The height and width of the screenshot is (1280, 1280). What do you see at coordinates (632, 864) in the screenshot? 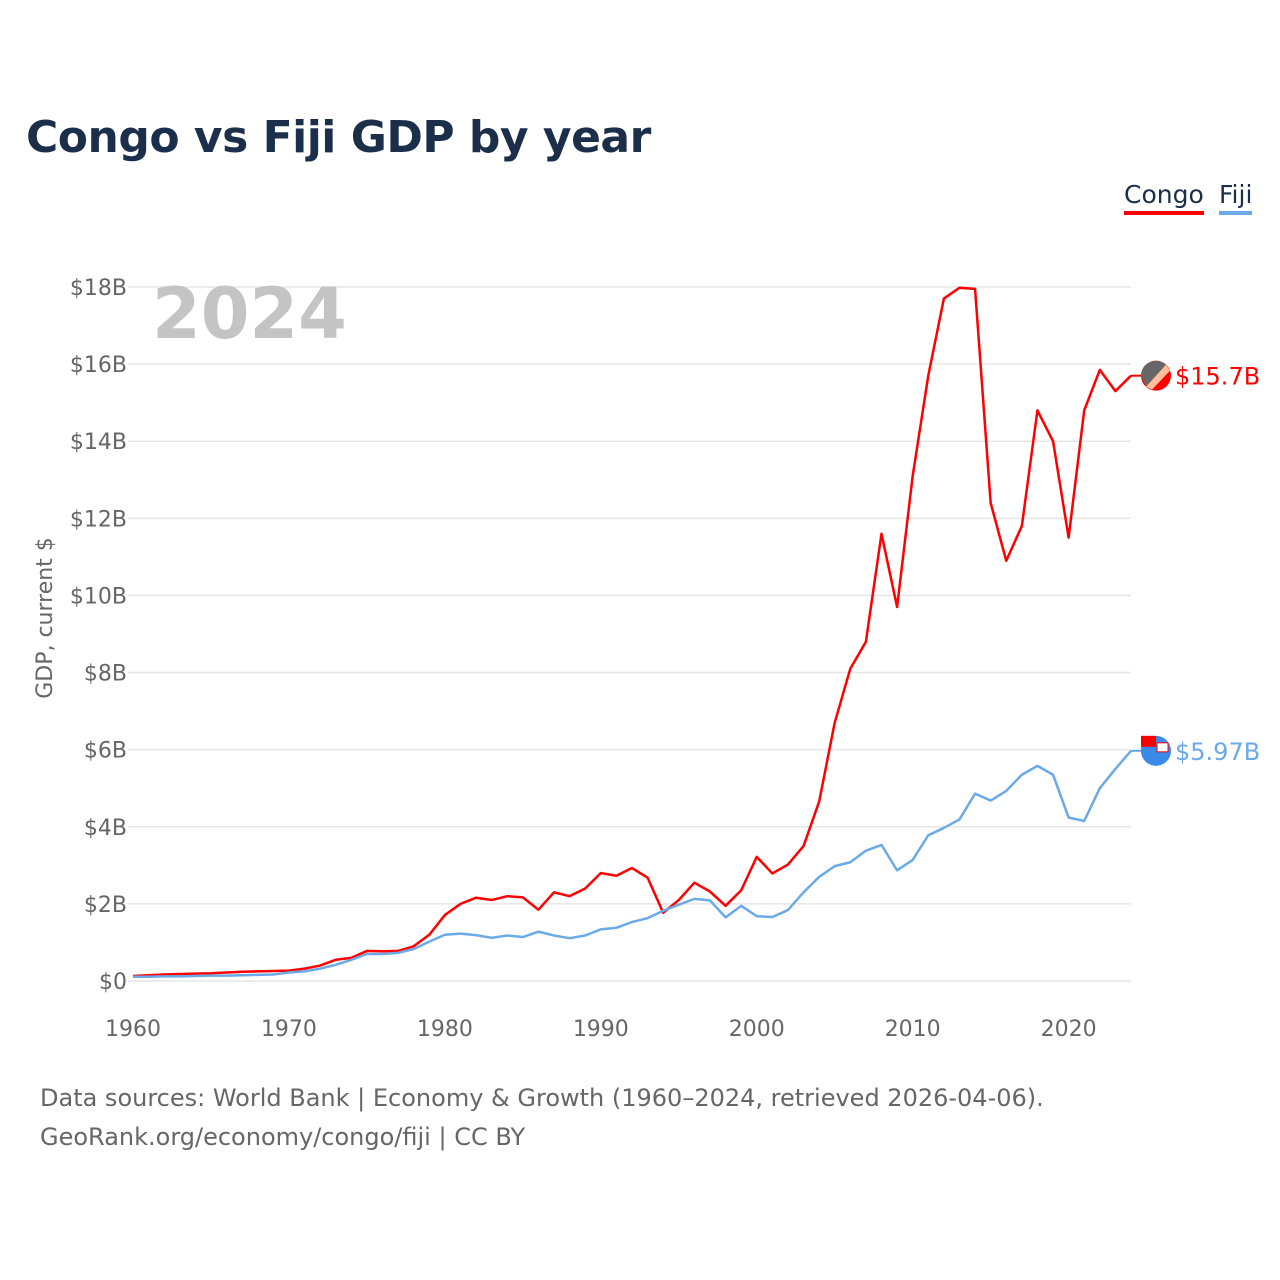
I see `series-line-fiji` at bounding box center [632, 864].